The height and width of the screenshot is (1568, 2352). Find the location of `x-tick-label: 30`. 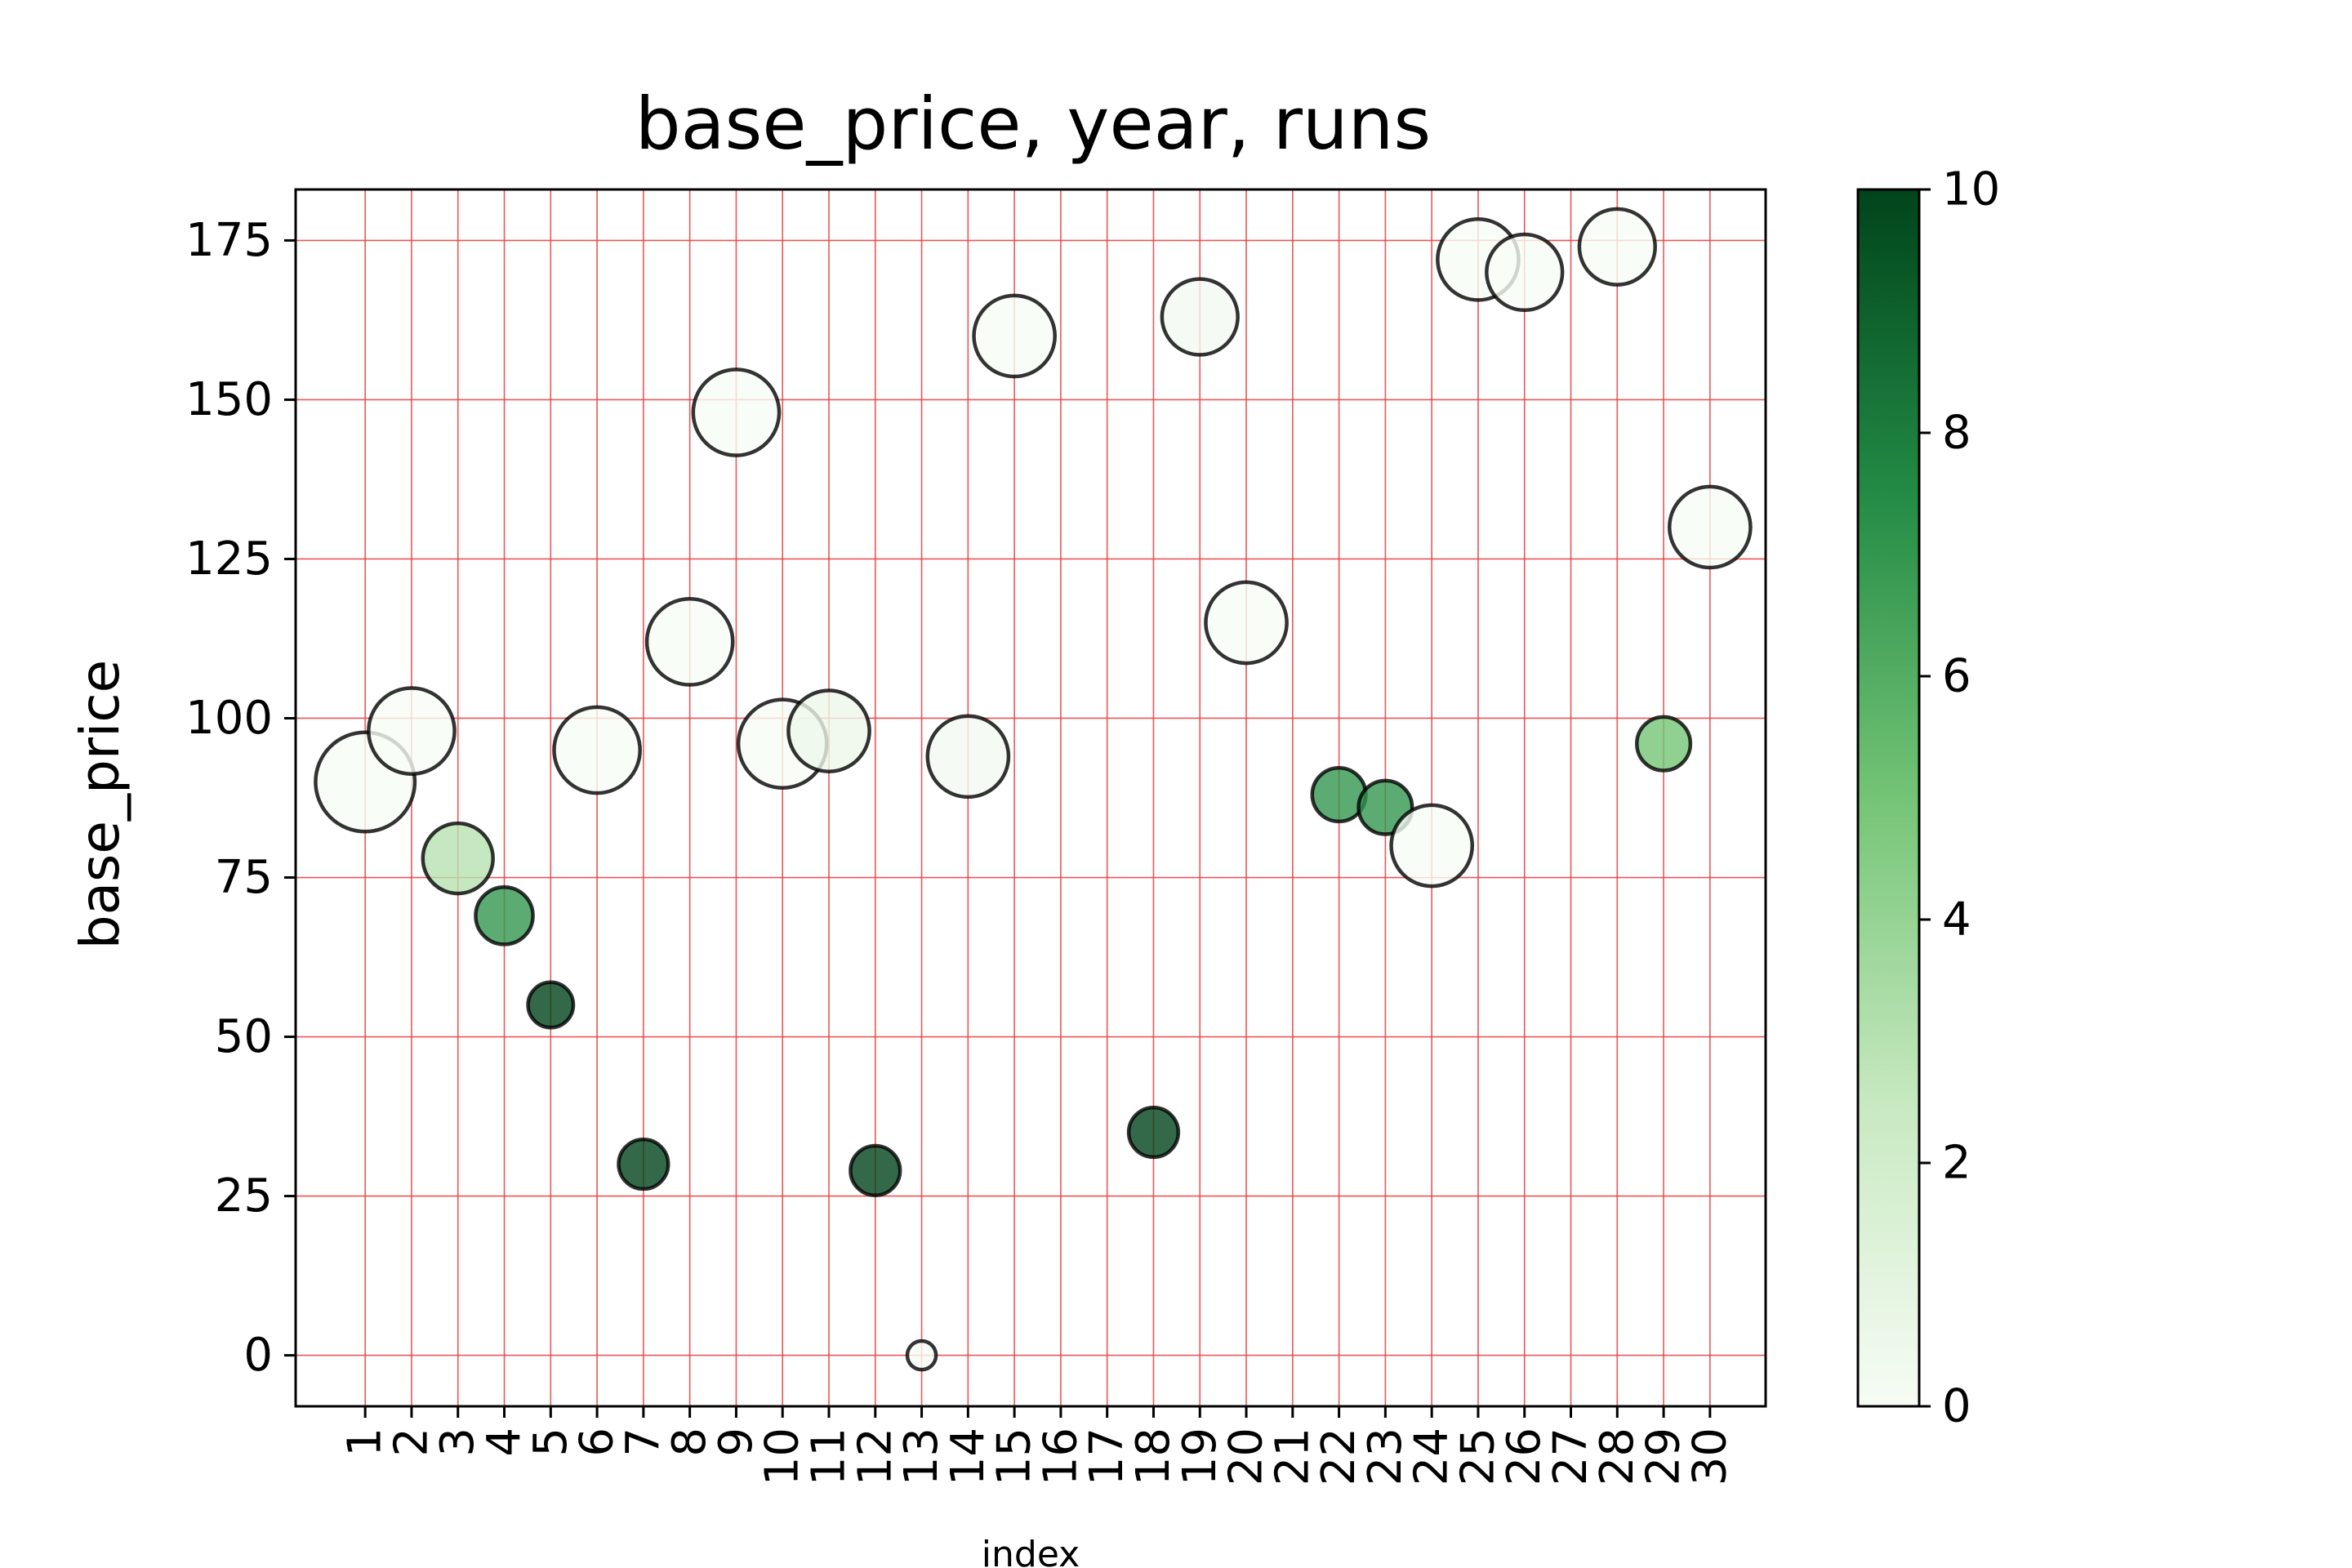

x-tick-label: 30 is located at coordinates (1709, 1457).